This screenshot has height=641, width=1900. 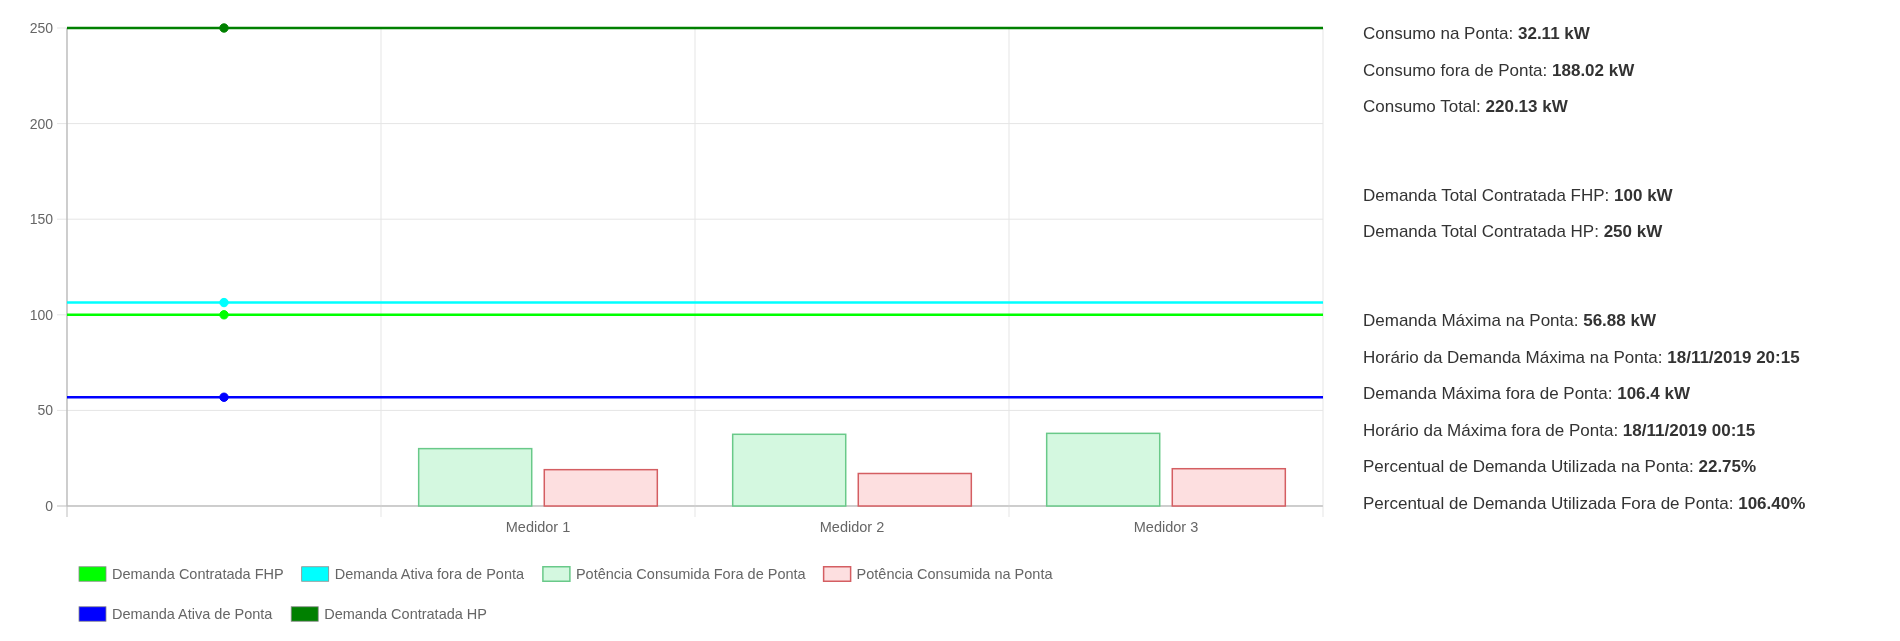 I want to click on y-tick-label: 0, so click(x=49, y=506).